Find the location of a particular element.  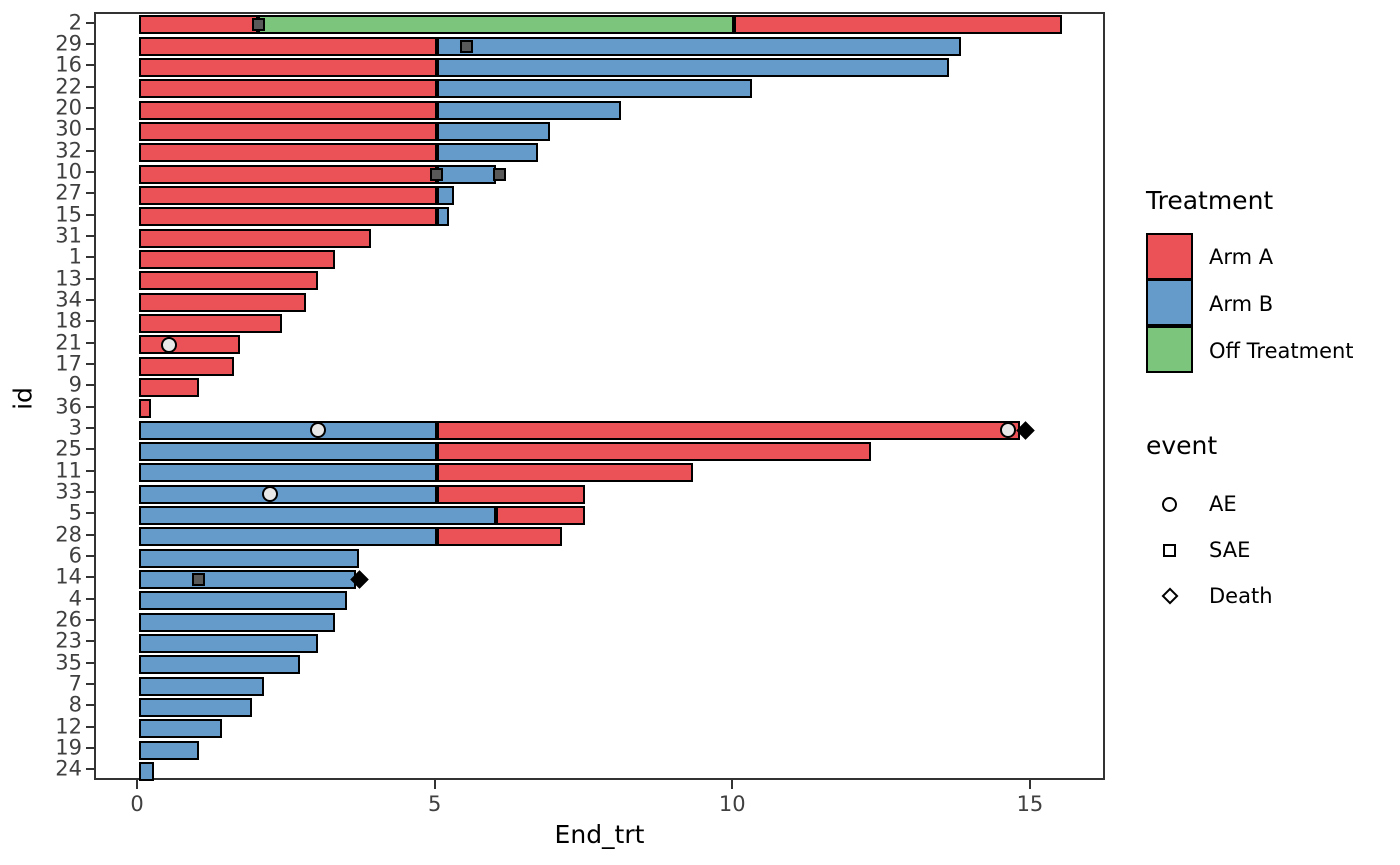

y-tick-label: 5 is located at coordinates (75, 512).